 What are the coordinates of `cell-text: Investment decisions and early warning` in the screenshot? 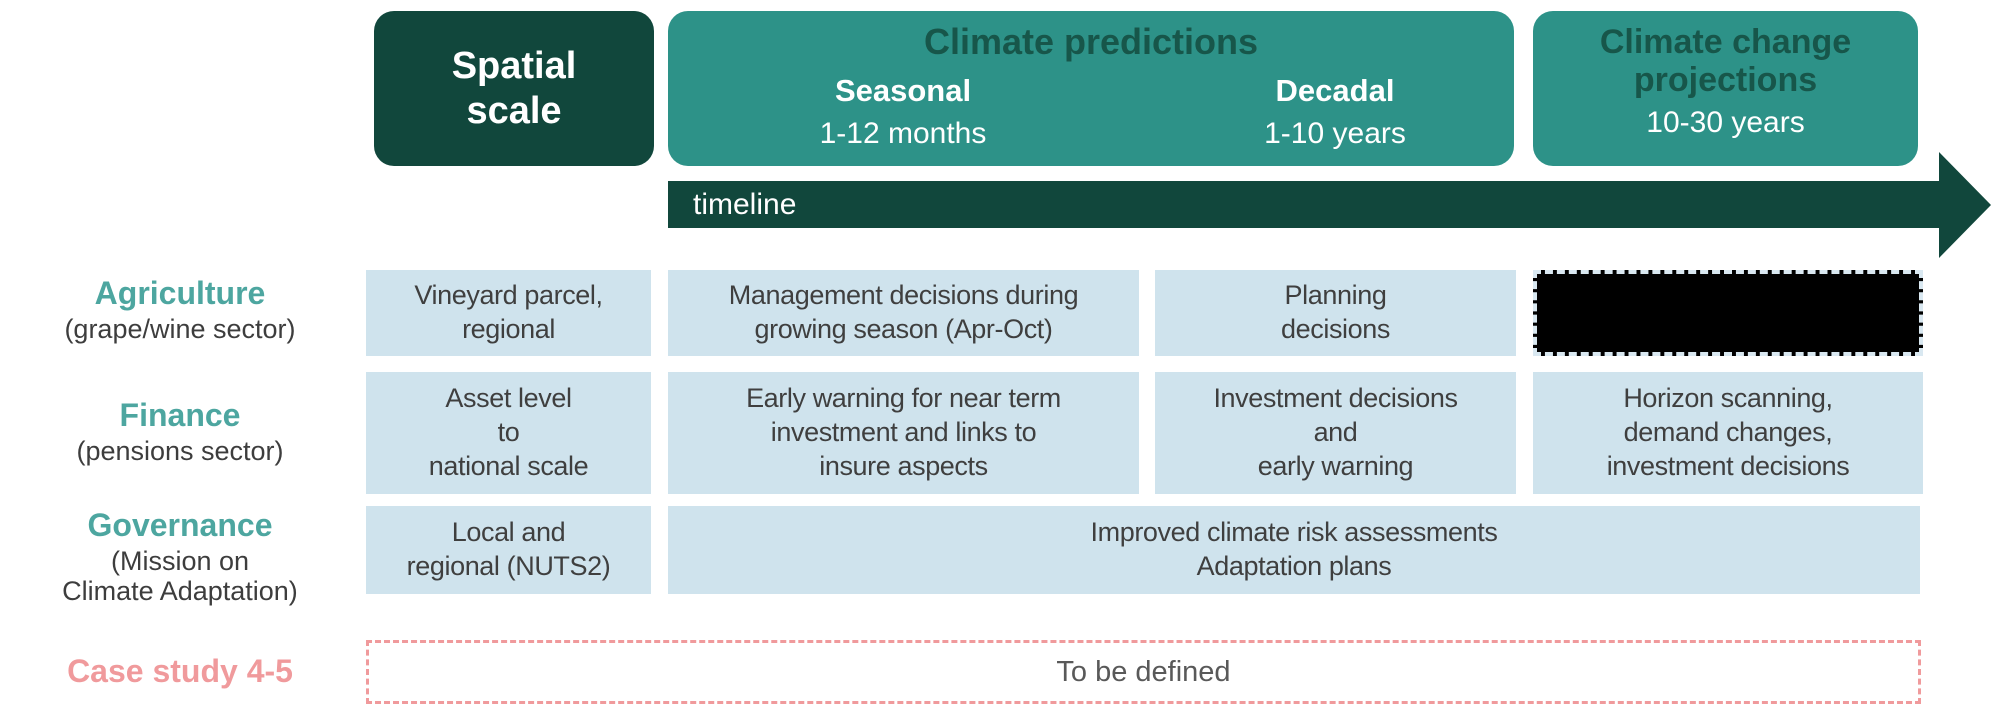 It's located at (1335, 432).